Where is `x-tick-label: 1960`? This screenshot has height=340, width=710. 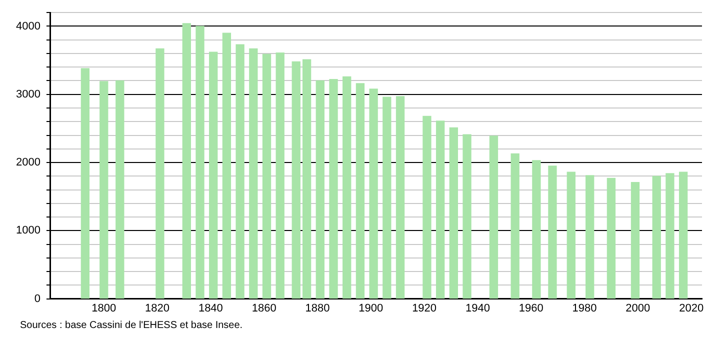 x-tick-label: 1960 is located at coordinates (531, 308).